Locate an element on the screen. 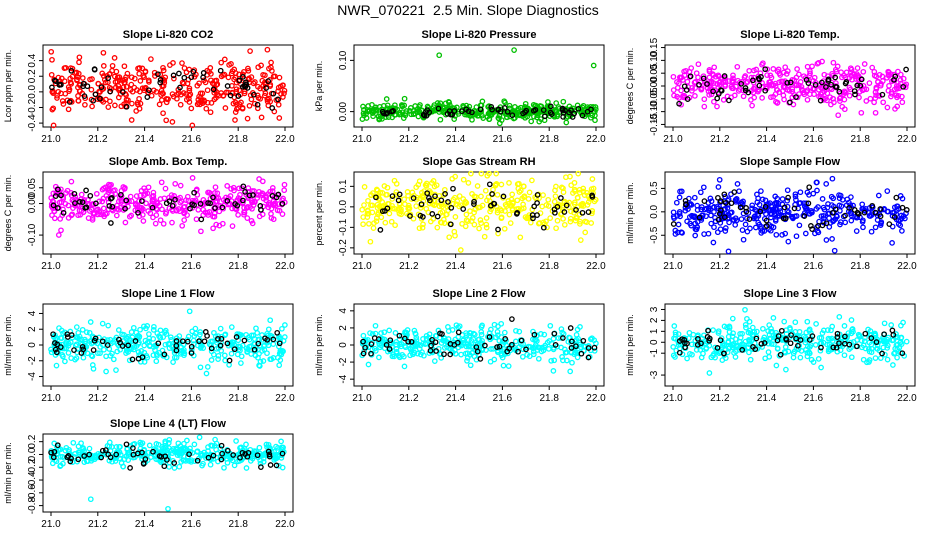 This screenshot has width=936, height=540. y-tick-label: 2 is located at coordinates (343, 328).